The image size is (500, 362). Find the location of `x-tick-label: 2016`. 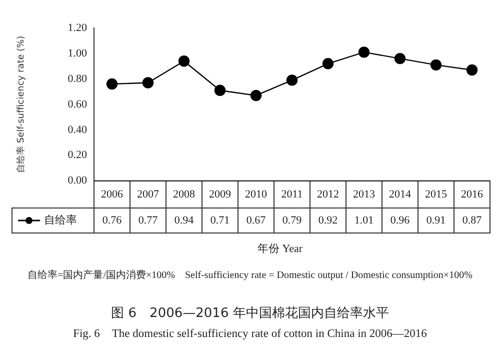

x-tick-label: 2016 is located at coordinates (472, 194).